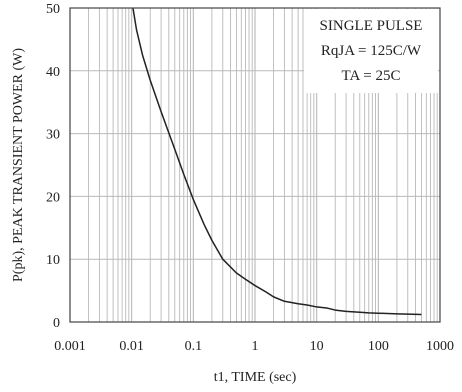 This screenshot has width=462, height=392. What do you see at coordinates (70, 346) in the screenshot?
I see `x-tick-label: 0.001` at bounding box center [70, 346].